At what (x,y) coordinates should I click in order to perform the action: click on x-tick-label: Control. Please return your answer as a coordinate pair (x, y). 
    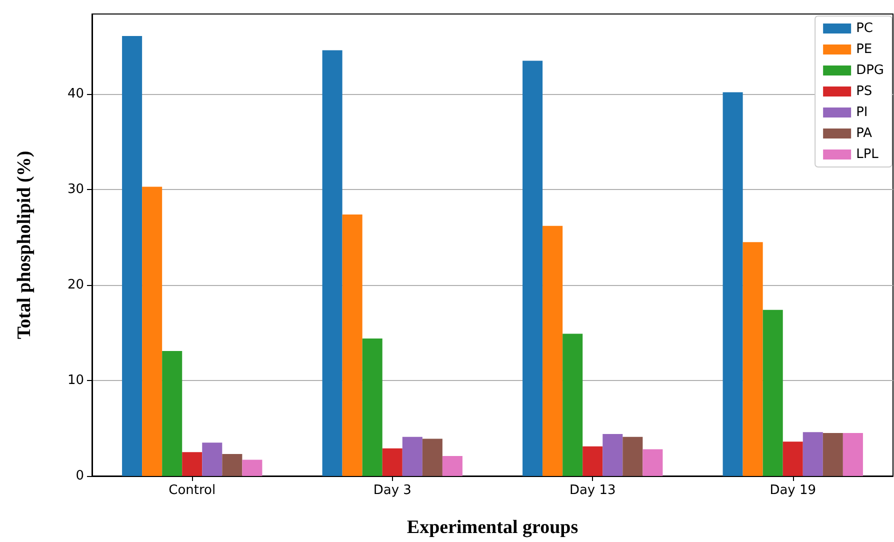
    Looking at the image, I should click on (192, 490).